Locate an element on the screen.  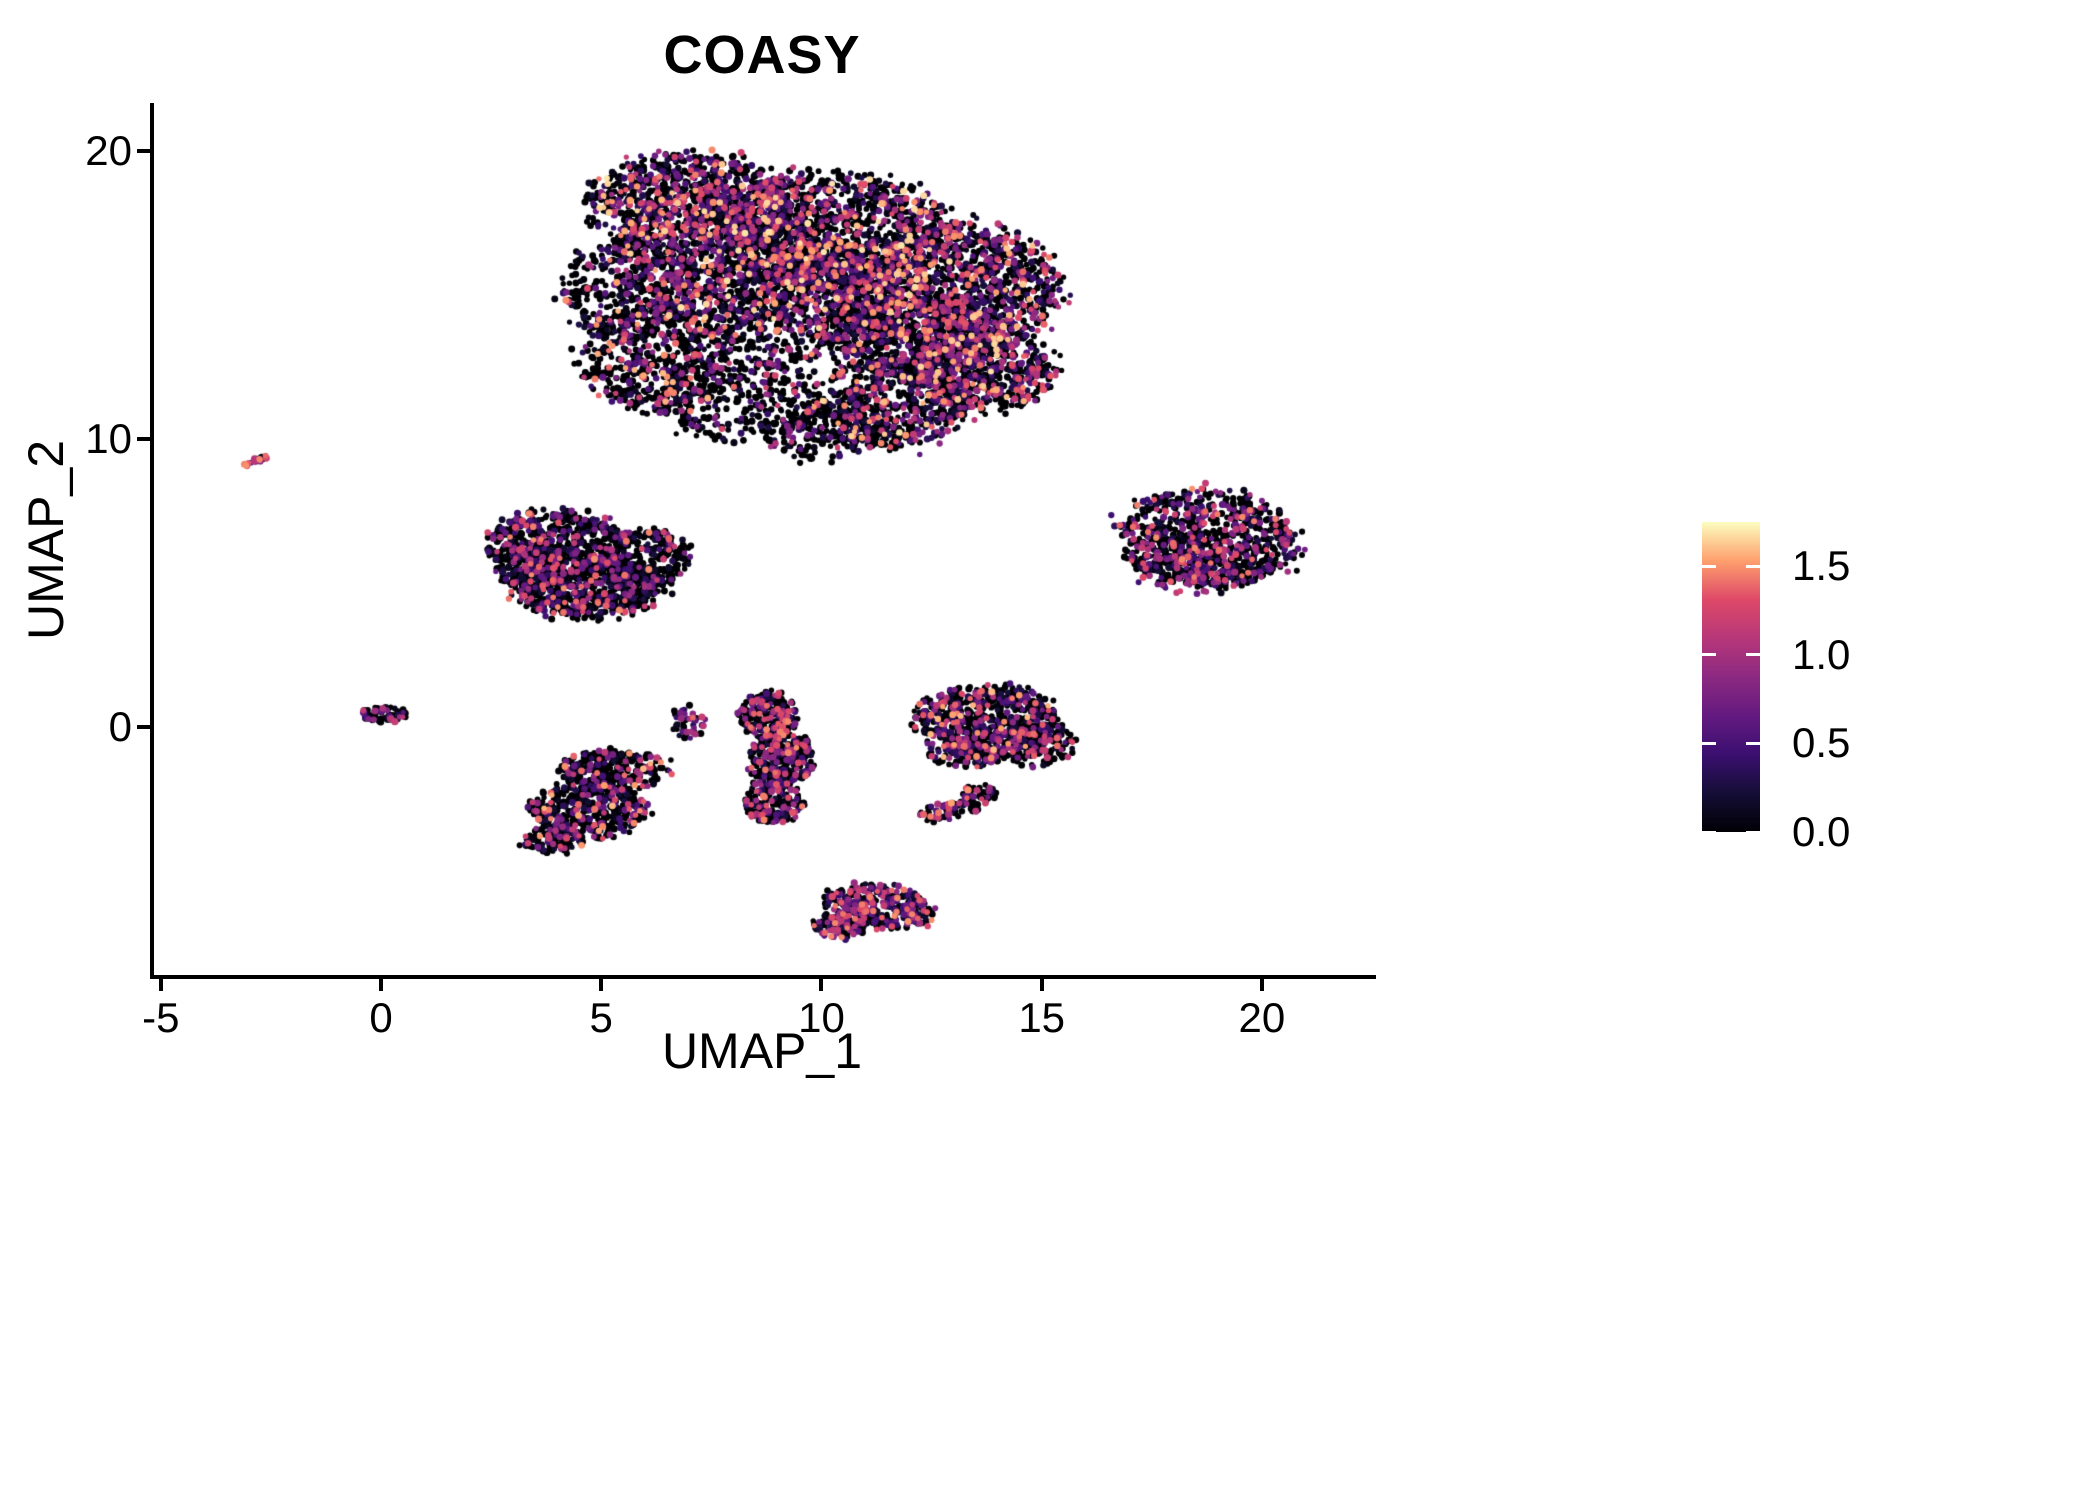
x-tick-label: 5 is located at coordinates (601, 1017).